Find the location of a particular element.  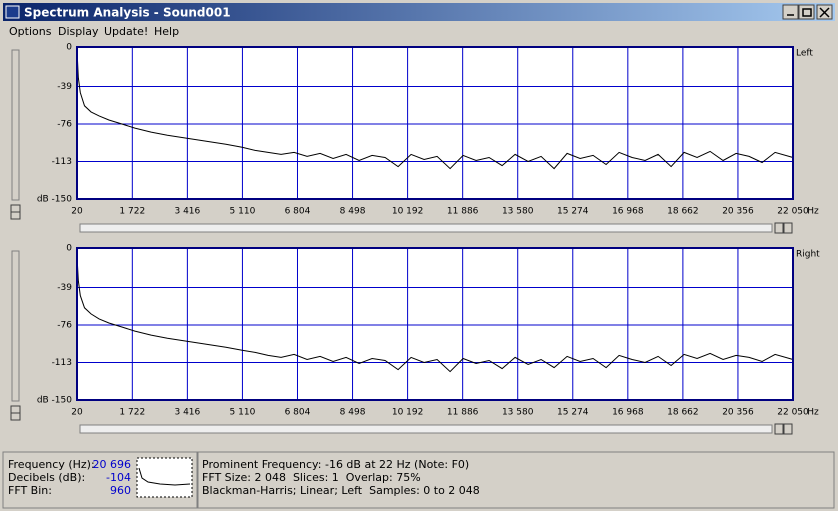

window-button-glyphs is located at coordinates (808, 12).